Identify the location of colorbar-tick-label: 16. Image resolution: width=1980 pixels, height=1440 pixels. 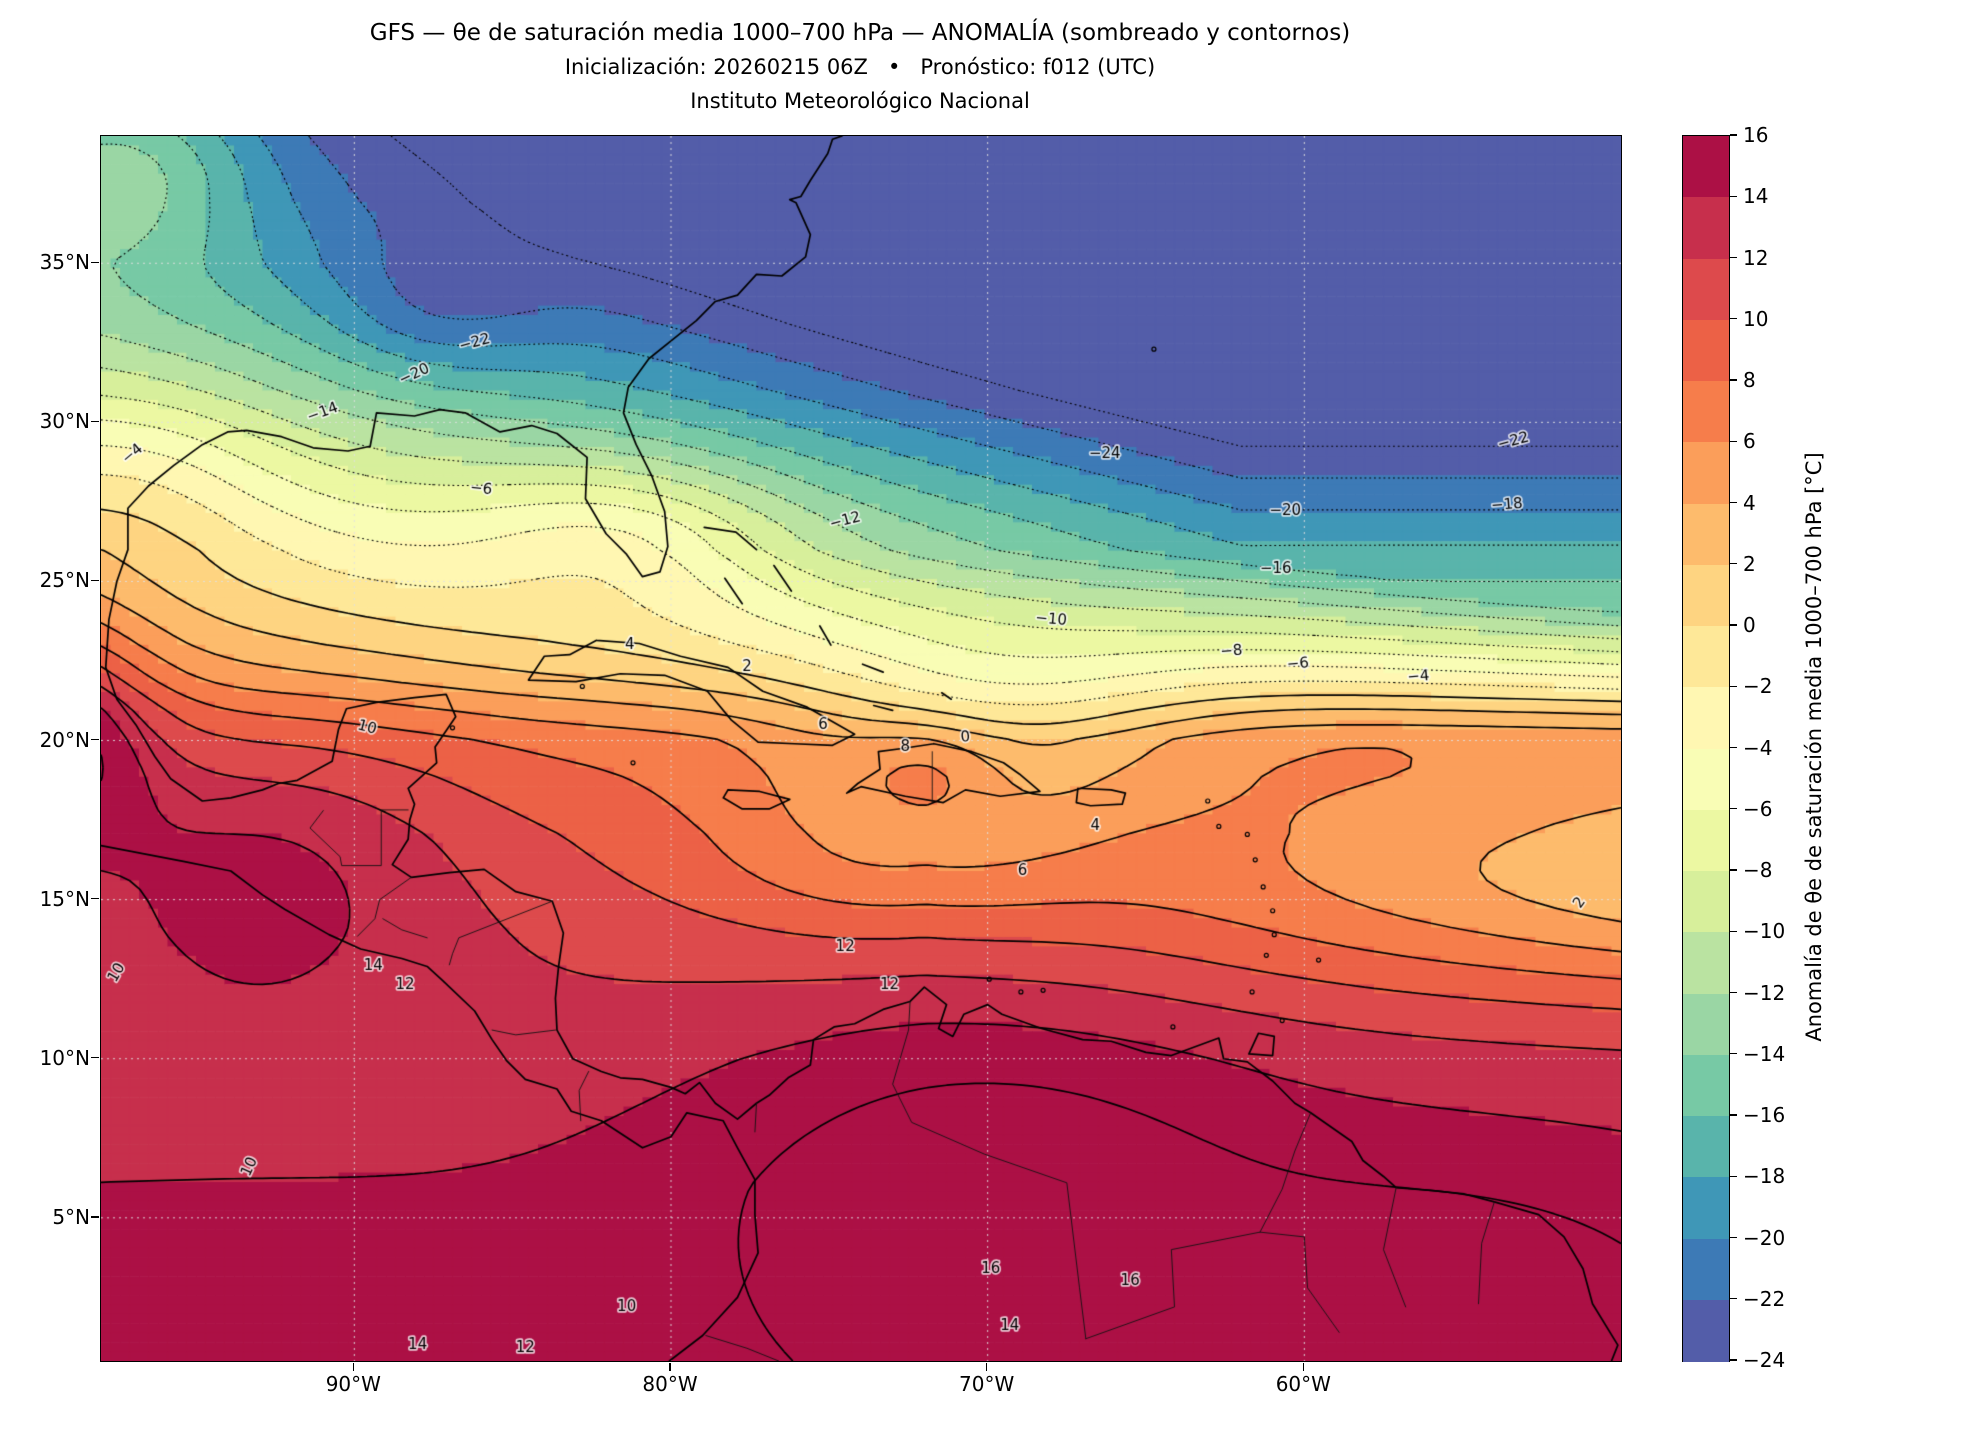
(1756, 135).